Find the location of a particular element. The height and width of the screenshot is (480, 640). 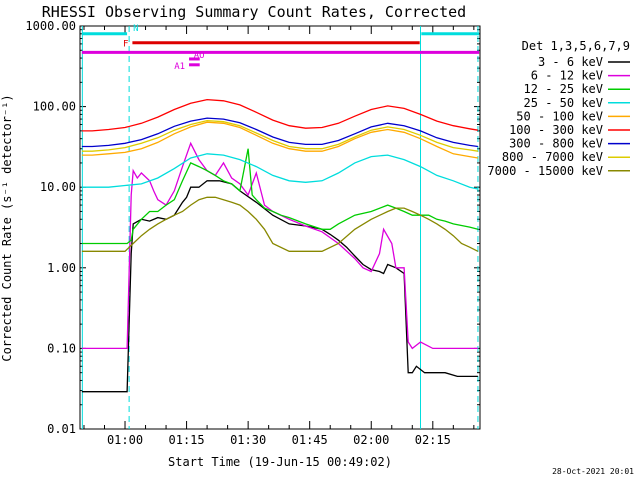

y-axis-label: Corrected Count Rate (s⁻¹ detector⁻¹) is located at coordinates (7, 227).